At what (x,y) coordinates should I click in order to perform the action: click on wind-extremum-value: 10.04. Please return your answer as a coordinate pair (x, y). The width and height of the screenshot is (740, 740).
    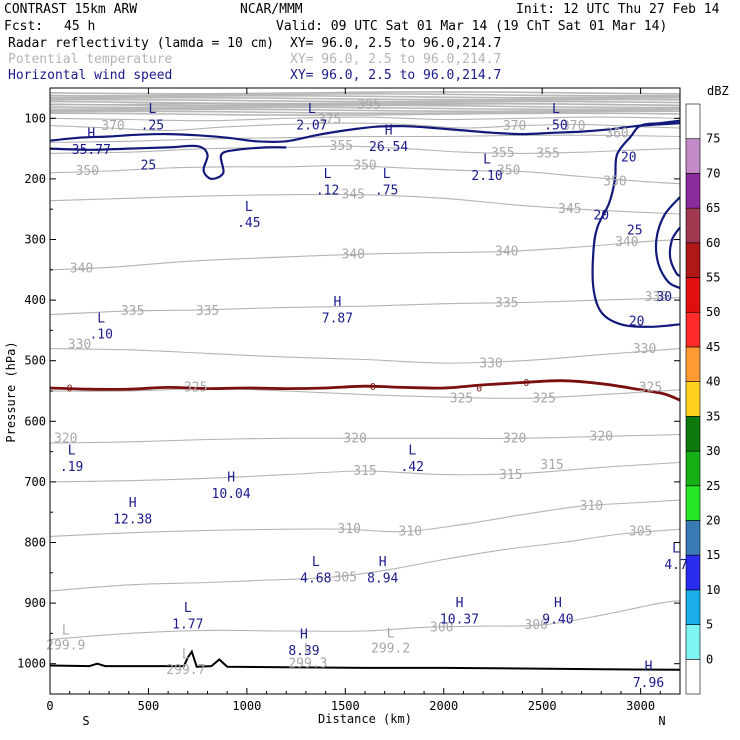
    Looking at the image, I should click on (231, 494).